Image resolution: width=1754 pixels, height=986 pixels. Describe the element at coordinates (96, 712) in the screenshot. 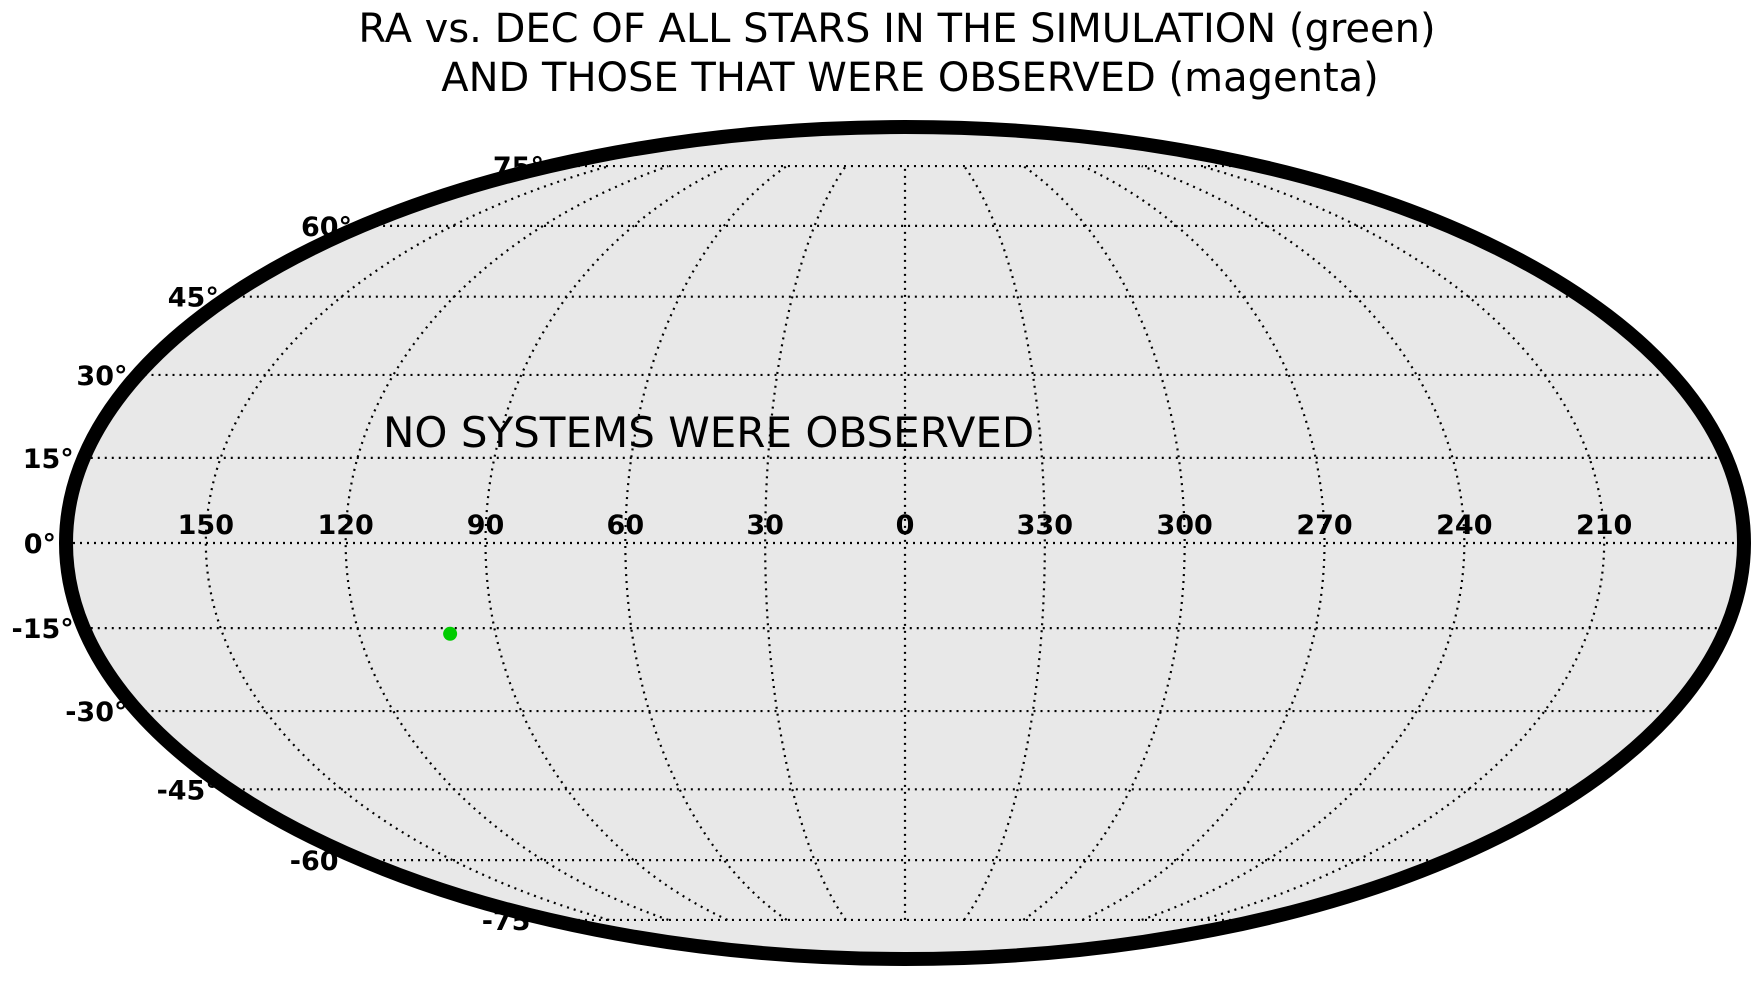

I see `dec-tick-label: -30°` at that location.